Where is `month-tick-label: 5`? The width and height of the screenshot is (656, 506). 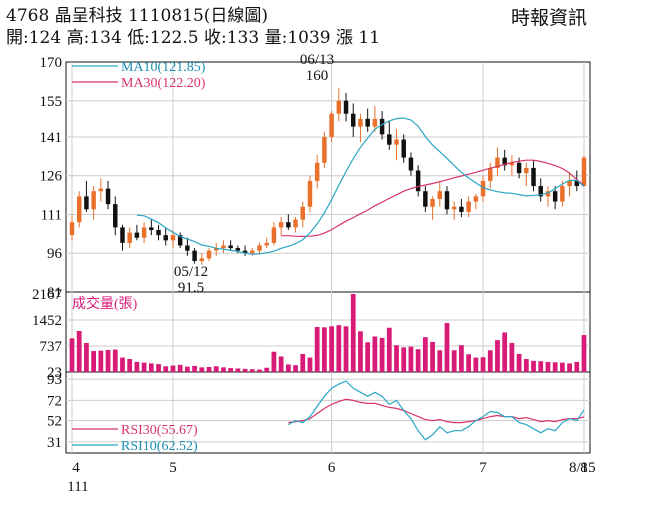 month-tick-label: 5 is located at coordinates (173, 468).